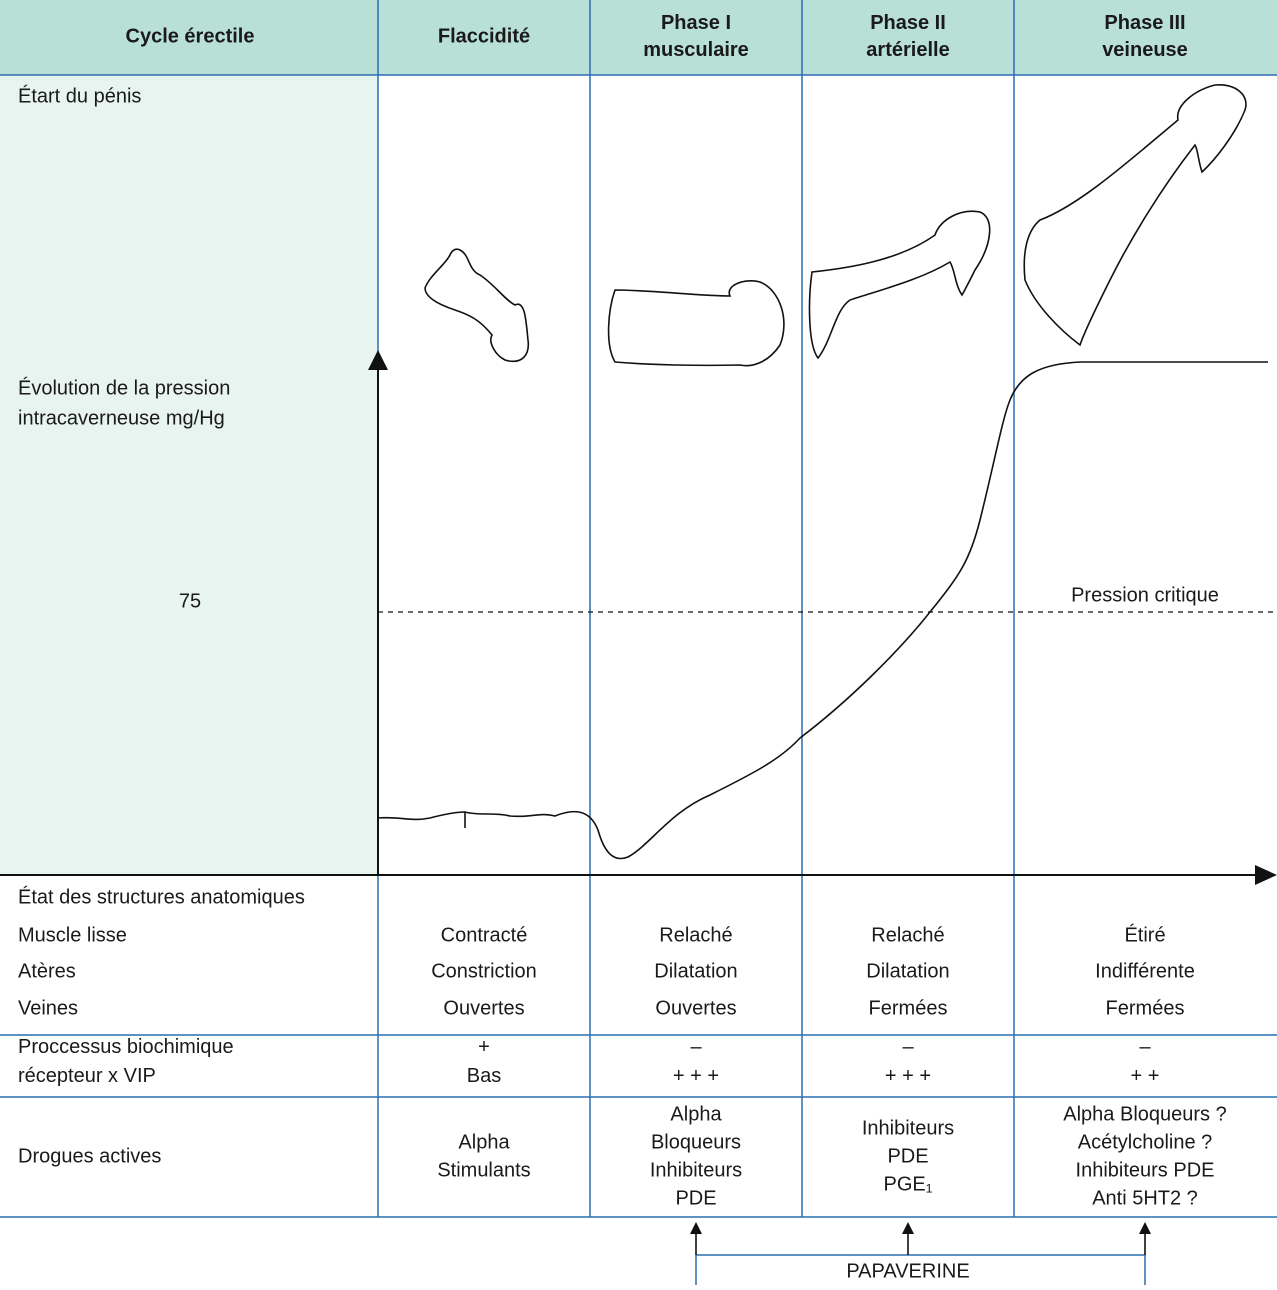 The height and width of the screenshot is (1290, 1277). Describe the element at coordinates (696, 1142) in the screenshot. I see `cell: Bloqueurs` at that location.